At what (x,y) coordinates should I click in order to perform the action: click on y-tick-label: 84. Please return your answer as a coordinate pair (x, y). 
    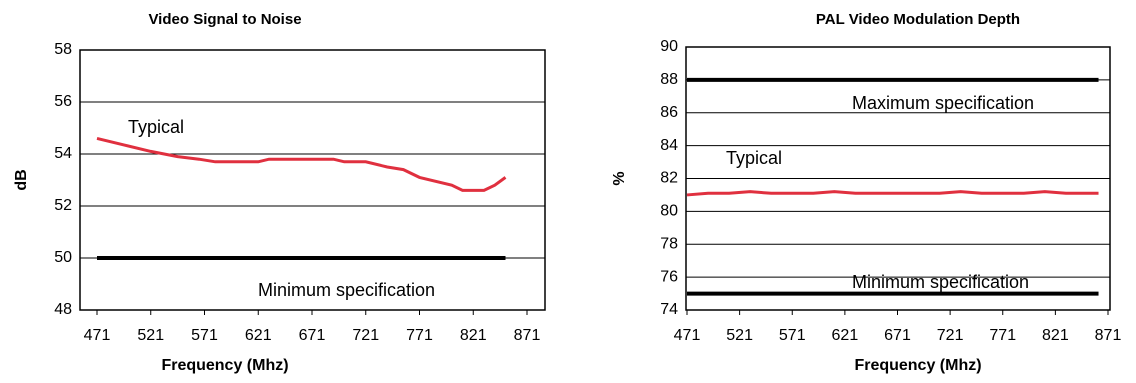
    Looking at the image, I should click on (669, 145).